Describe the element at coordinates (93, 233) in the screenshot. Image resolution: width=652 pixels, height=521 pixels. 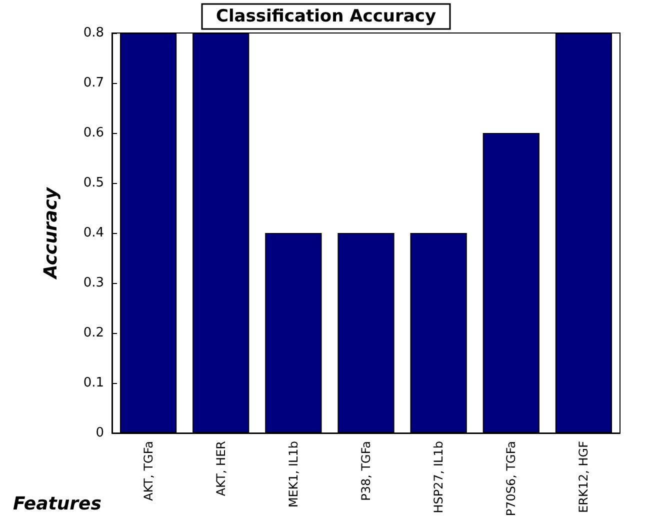
I see `y-tick-label: 0.4` at that location.